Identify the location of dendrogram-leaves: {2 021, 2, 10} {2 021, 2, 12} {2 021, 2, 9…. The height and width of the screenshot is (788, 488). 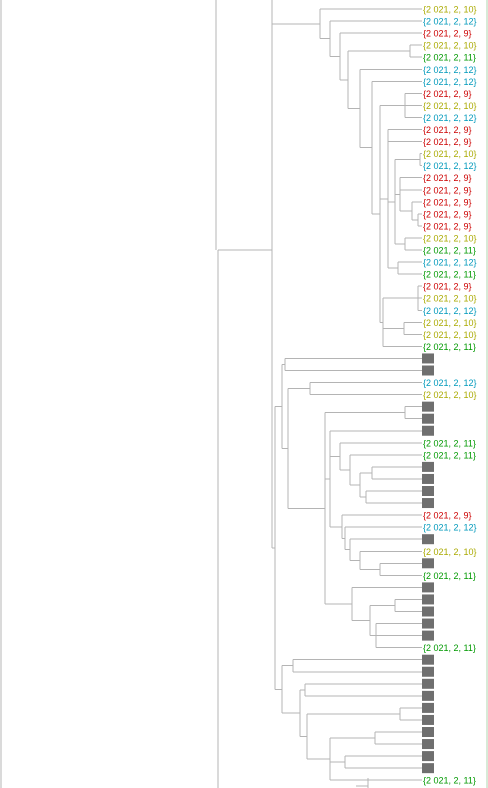
(449, 395).